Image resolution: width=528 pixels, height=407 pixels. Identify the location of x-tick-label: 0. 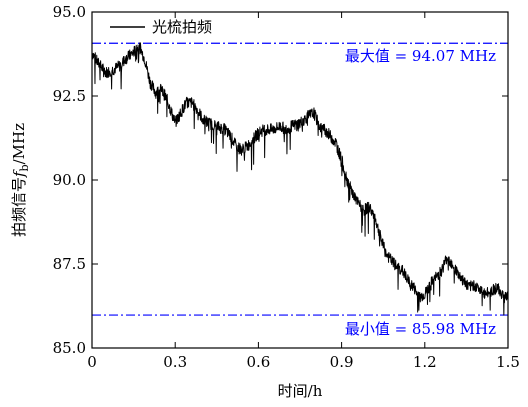
(92, 362).